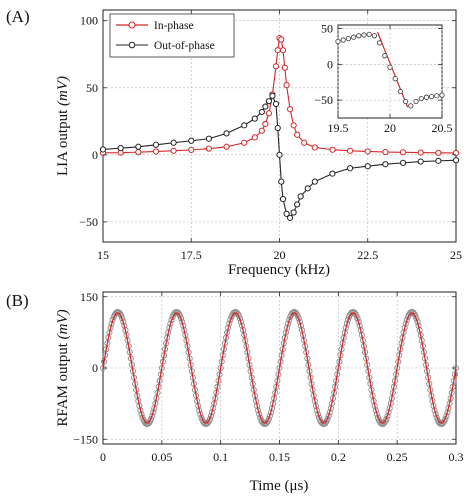  What do you see at coordinates (267, 486) in the screenshot?
I see `panel-b-x-axis-title-text: Time` at bounding box center [267, 486].